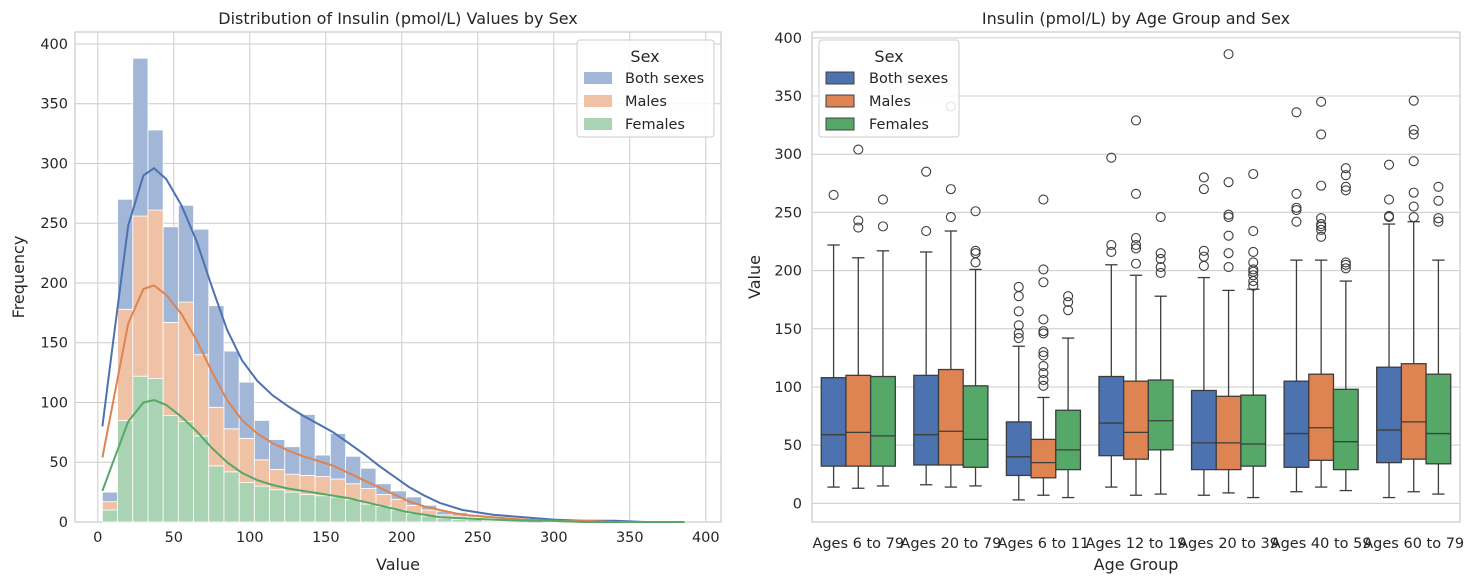  Describe the element at coordinates (54, 105) in the screenshot. I see `histogram-y-tick-350: 350` at that location.